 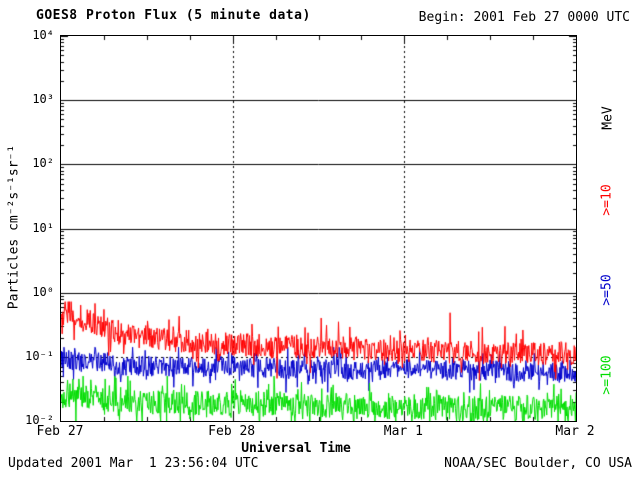 I want to click on y-tick-label: 10², so click(x=43, y=163).